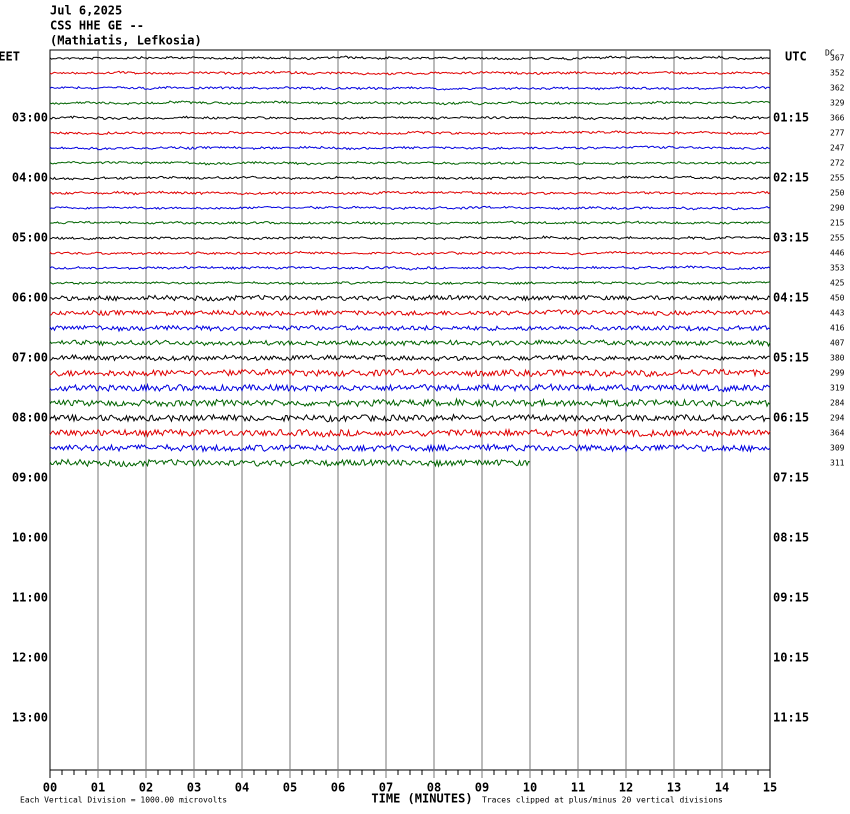 The width and height of the screenshot is (850, 814). Describe the element at coordinates (837, 253) in the screenshot. I see `dc-offset: 446` at that location.